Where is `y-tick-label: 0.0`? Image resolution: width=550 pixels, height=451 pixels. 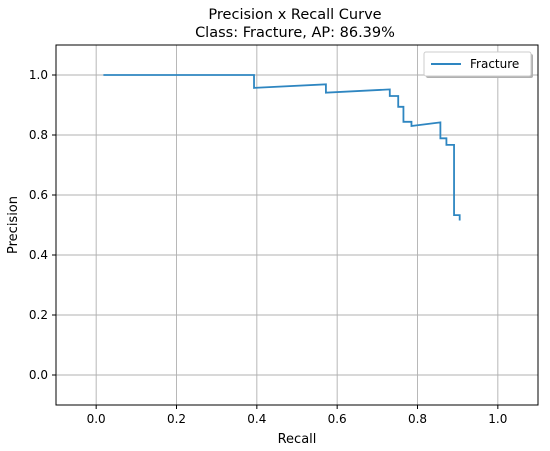
y-tick-label: 0.0 is located at coordinates (38, 375).